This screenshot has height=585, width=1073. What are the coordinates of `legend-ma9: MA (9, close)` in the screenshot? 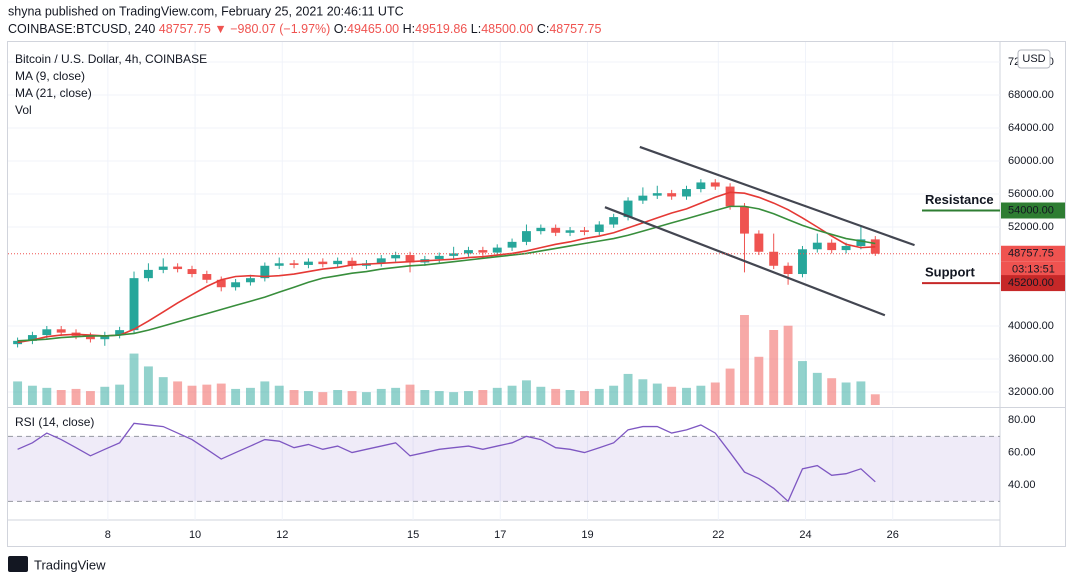 It's located at (50, 76).